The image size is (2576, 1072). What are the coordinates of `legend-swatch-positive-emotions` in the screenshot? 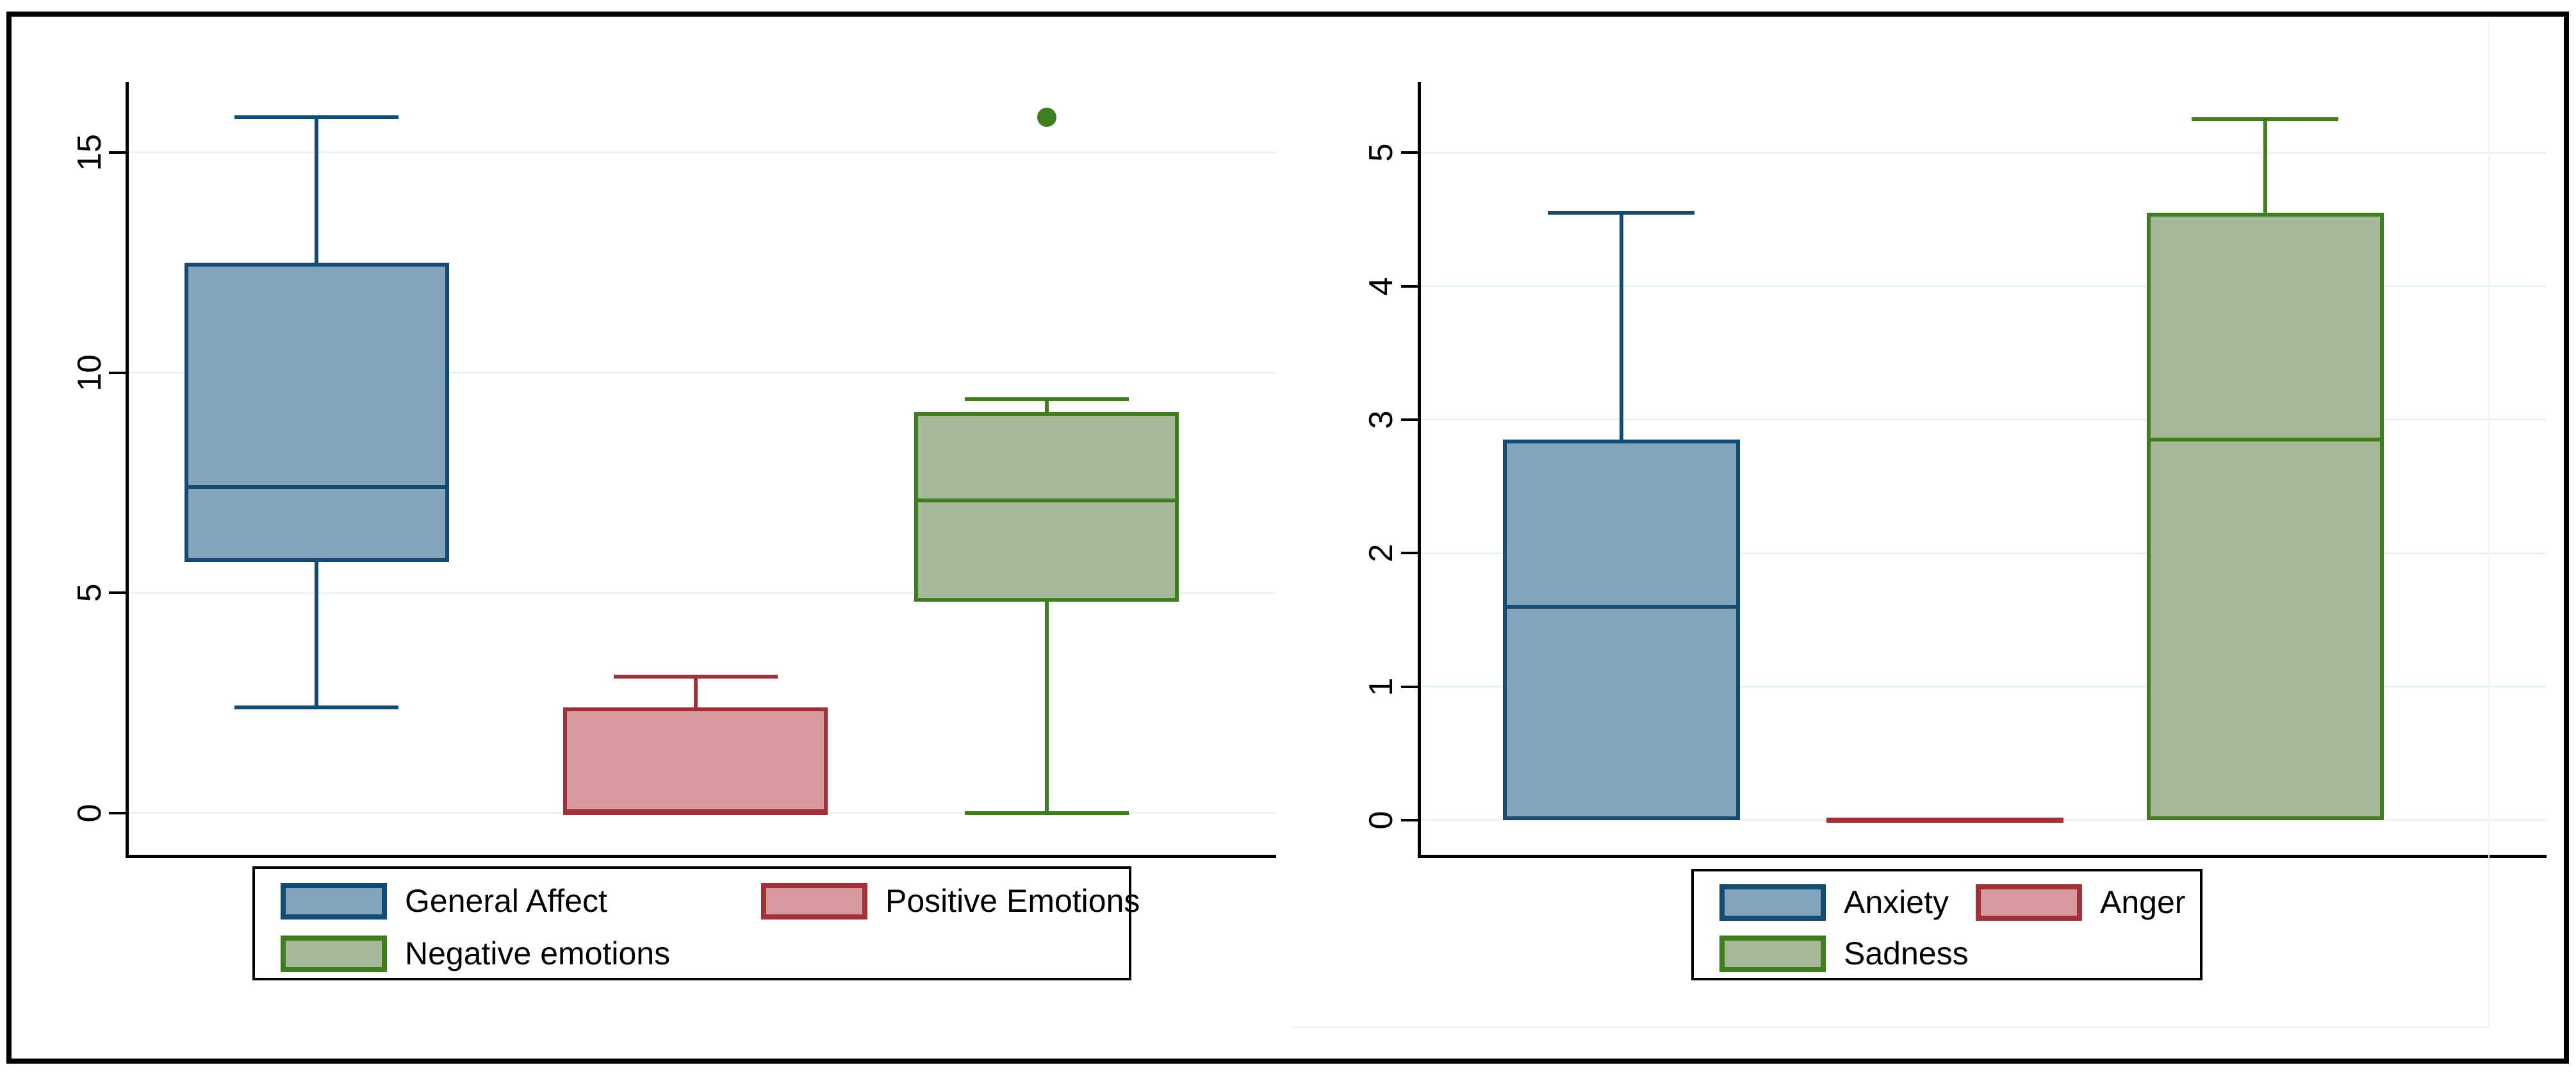 It's located at (814, 901).